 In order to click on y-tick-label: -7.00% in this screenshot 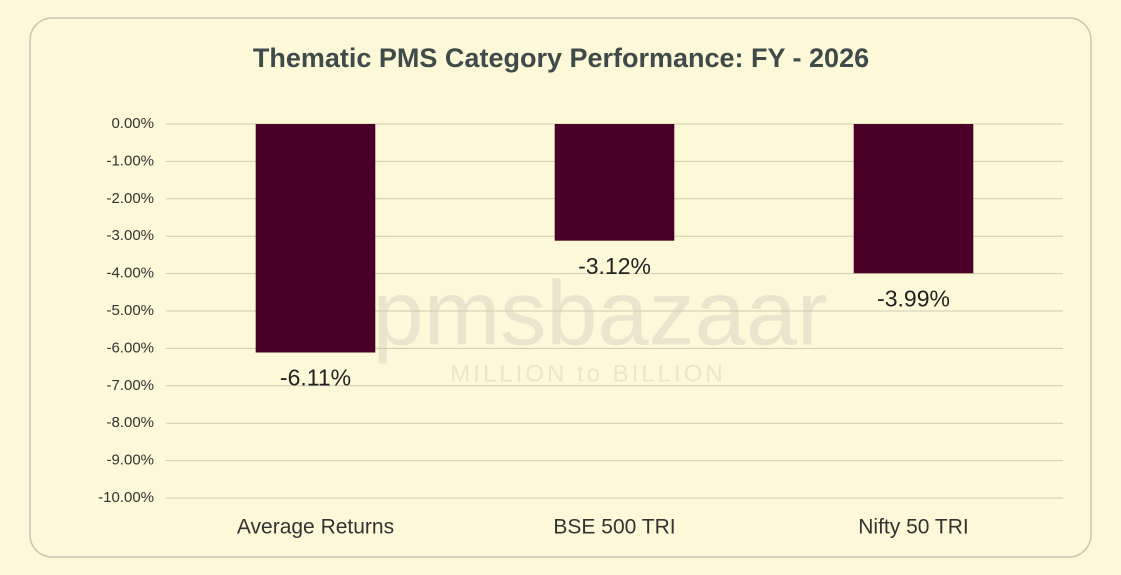, I will do `click(130, 385)`.